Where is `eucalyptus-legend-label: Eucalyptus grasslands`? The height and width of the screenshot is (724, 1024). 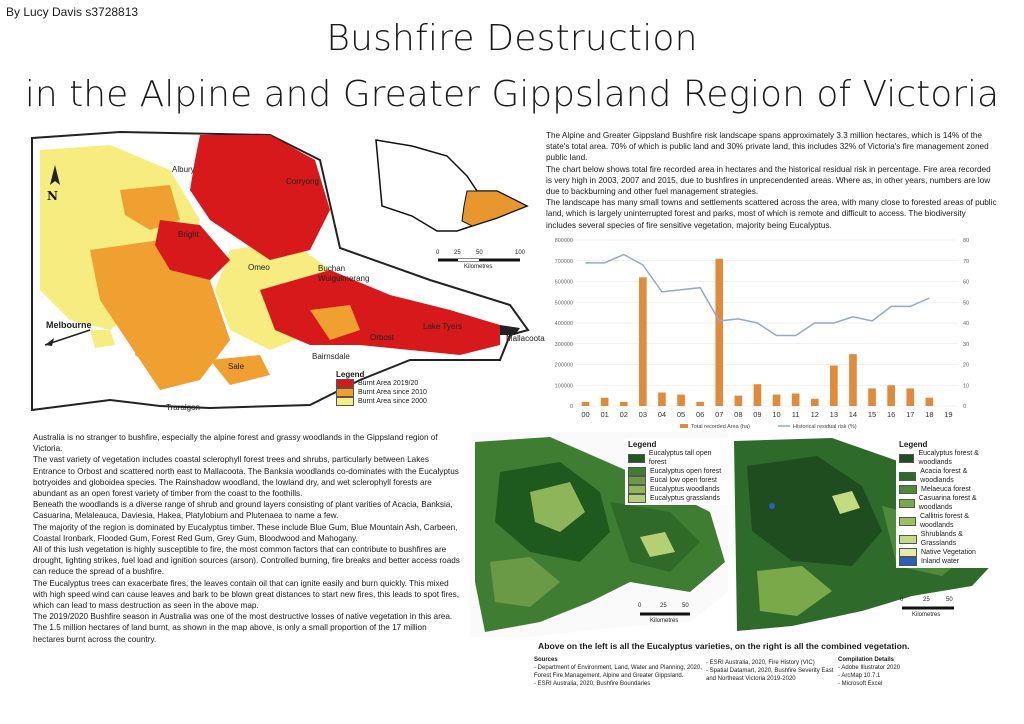 eucalyptus-legend-label: Eucalyptus grasslands is located at coordinates (685, 498).